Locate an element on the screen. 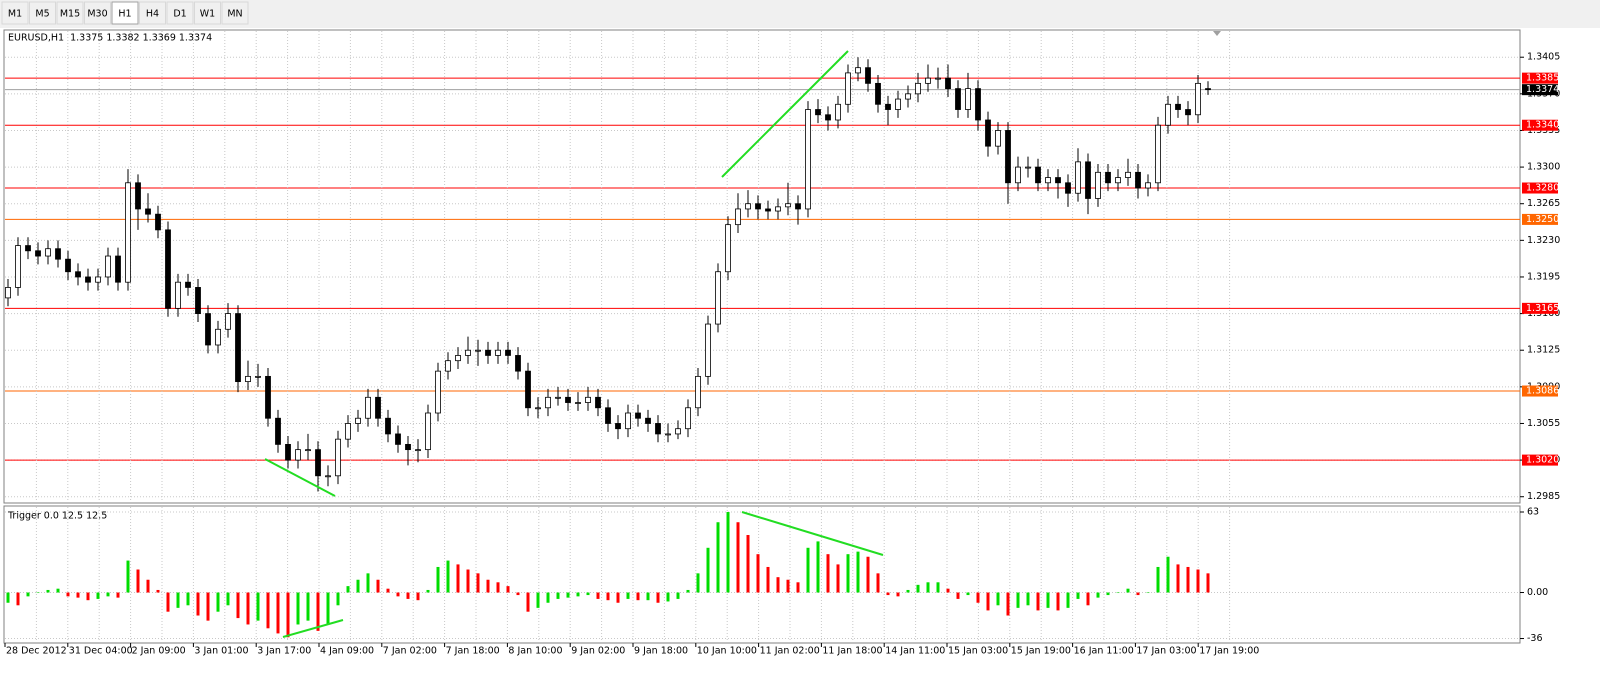 Image resolution: width=1600 pixels, height=676 pixels. timeframe-button: MN is located at coordinates (235, 13).